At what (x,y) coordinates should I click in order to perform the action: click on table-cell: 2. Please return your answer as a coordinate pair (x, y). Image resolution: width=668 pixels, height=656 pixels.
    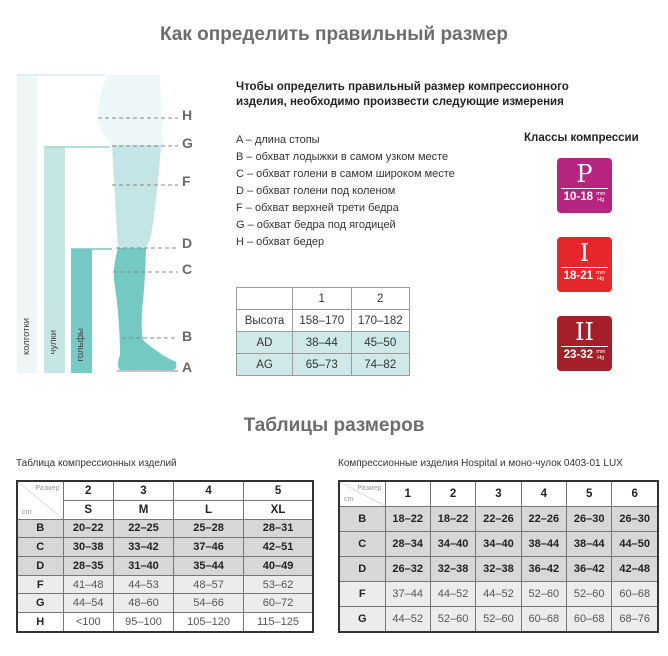
    Looking at the image, I should click on (88, 490).